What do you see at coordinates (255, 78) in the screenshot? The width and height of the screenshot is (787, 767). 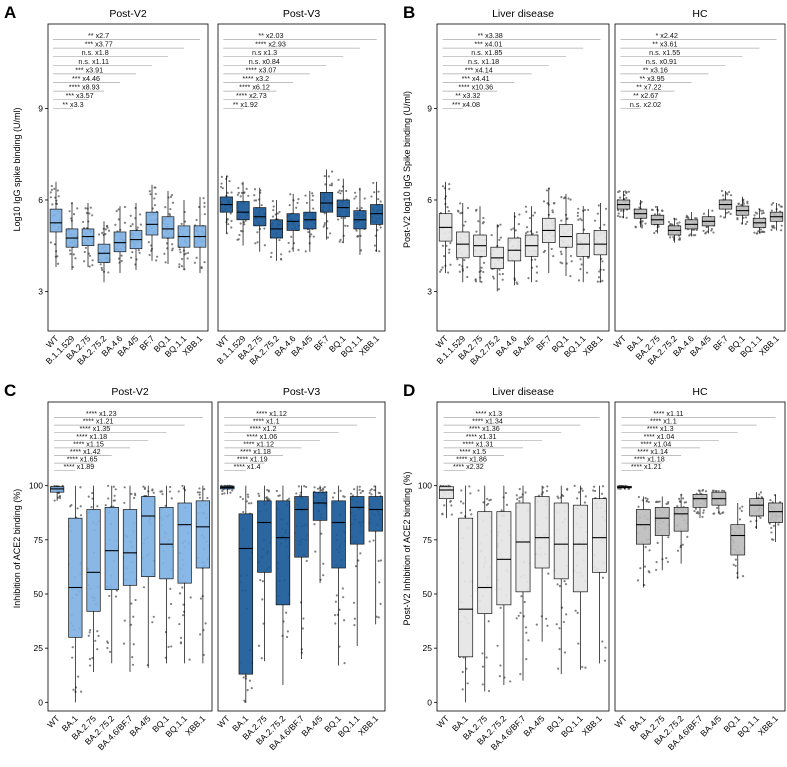 I see `annotation-label: **** x3.2` at bounding box center [255, 78].